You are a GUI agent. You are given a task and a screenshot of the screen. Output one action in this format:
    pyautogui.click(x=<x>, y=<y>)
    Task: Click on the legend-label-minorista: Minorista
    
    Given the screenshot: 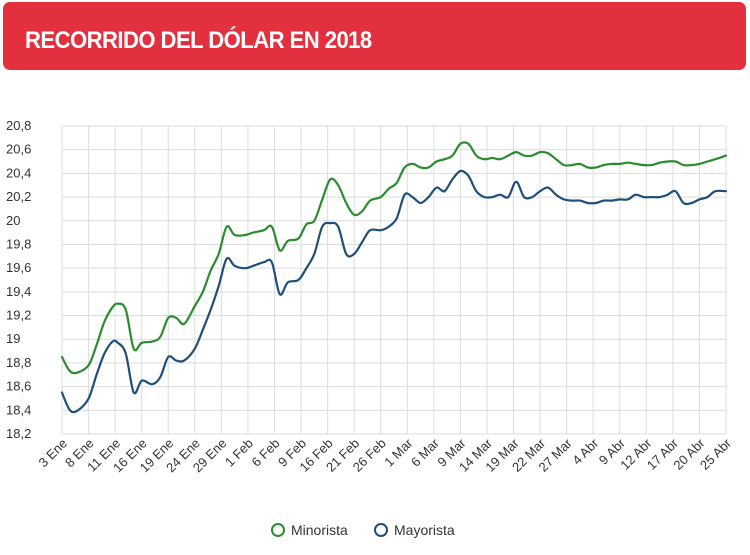 What is the action you would take?
    pyautogui.click(x=319, y=530)
    